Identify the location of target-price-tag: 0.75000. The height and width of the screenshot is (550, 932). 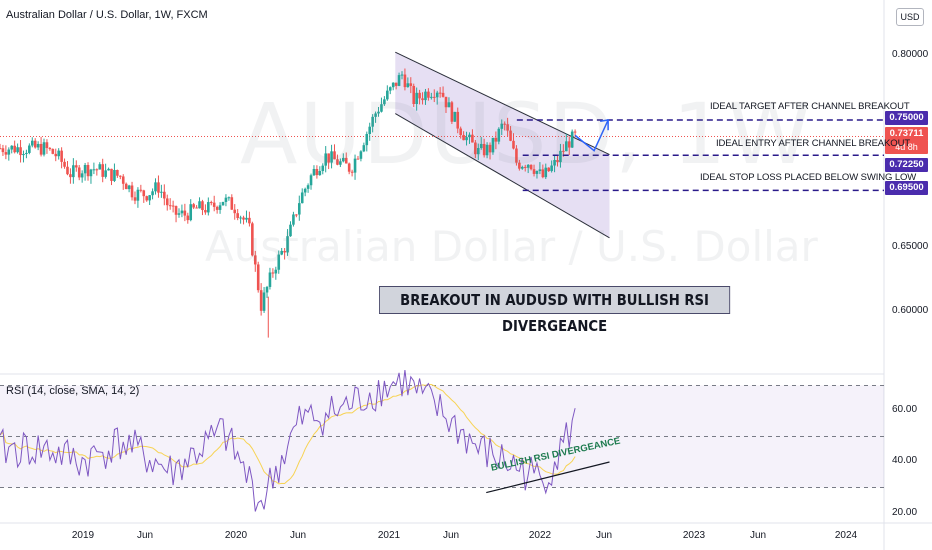
(906, 118).